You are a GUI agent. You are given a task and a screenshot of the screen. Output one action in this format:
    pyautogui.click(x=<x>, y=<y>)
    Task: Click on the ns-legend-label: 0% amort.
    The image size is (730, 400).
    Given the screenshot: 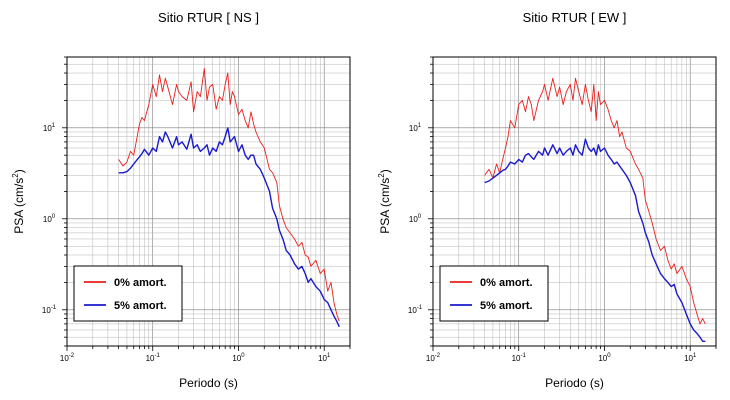 What is the action you would take?
    pyautogui.click(x=140, y=283)
    